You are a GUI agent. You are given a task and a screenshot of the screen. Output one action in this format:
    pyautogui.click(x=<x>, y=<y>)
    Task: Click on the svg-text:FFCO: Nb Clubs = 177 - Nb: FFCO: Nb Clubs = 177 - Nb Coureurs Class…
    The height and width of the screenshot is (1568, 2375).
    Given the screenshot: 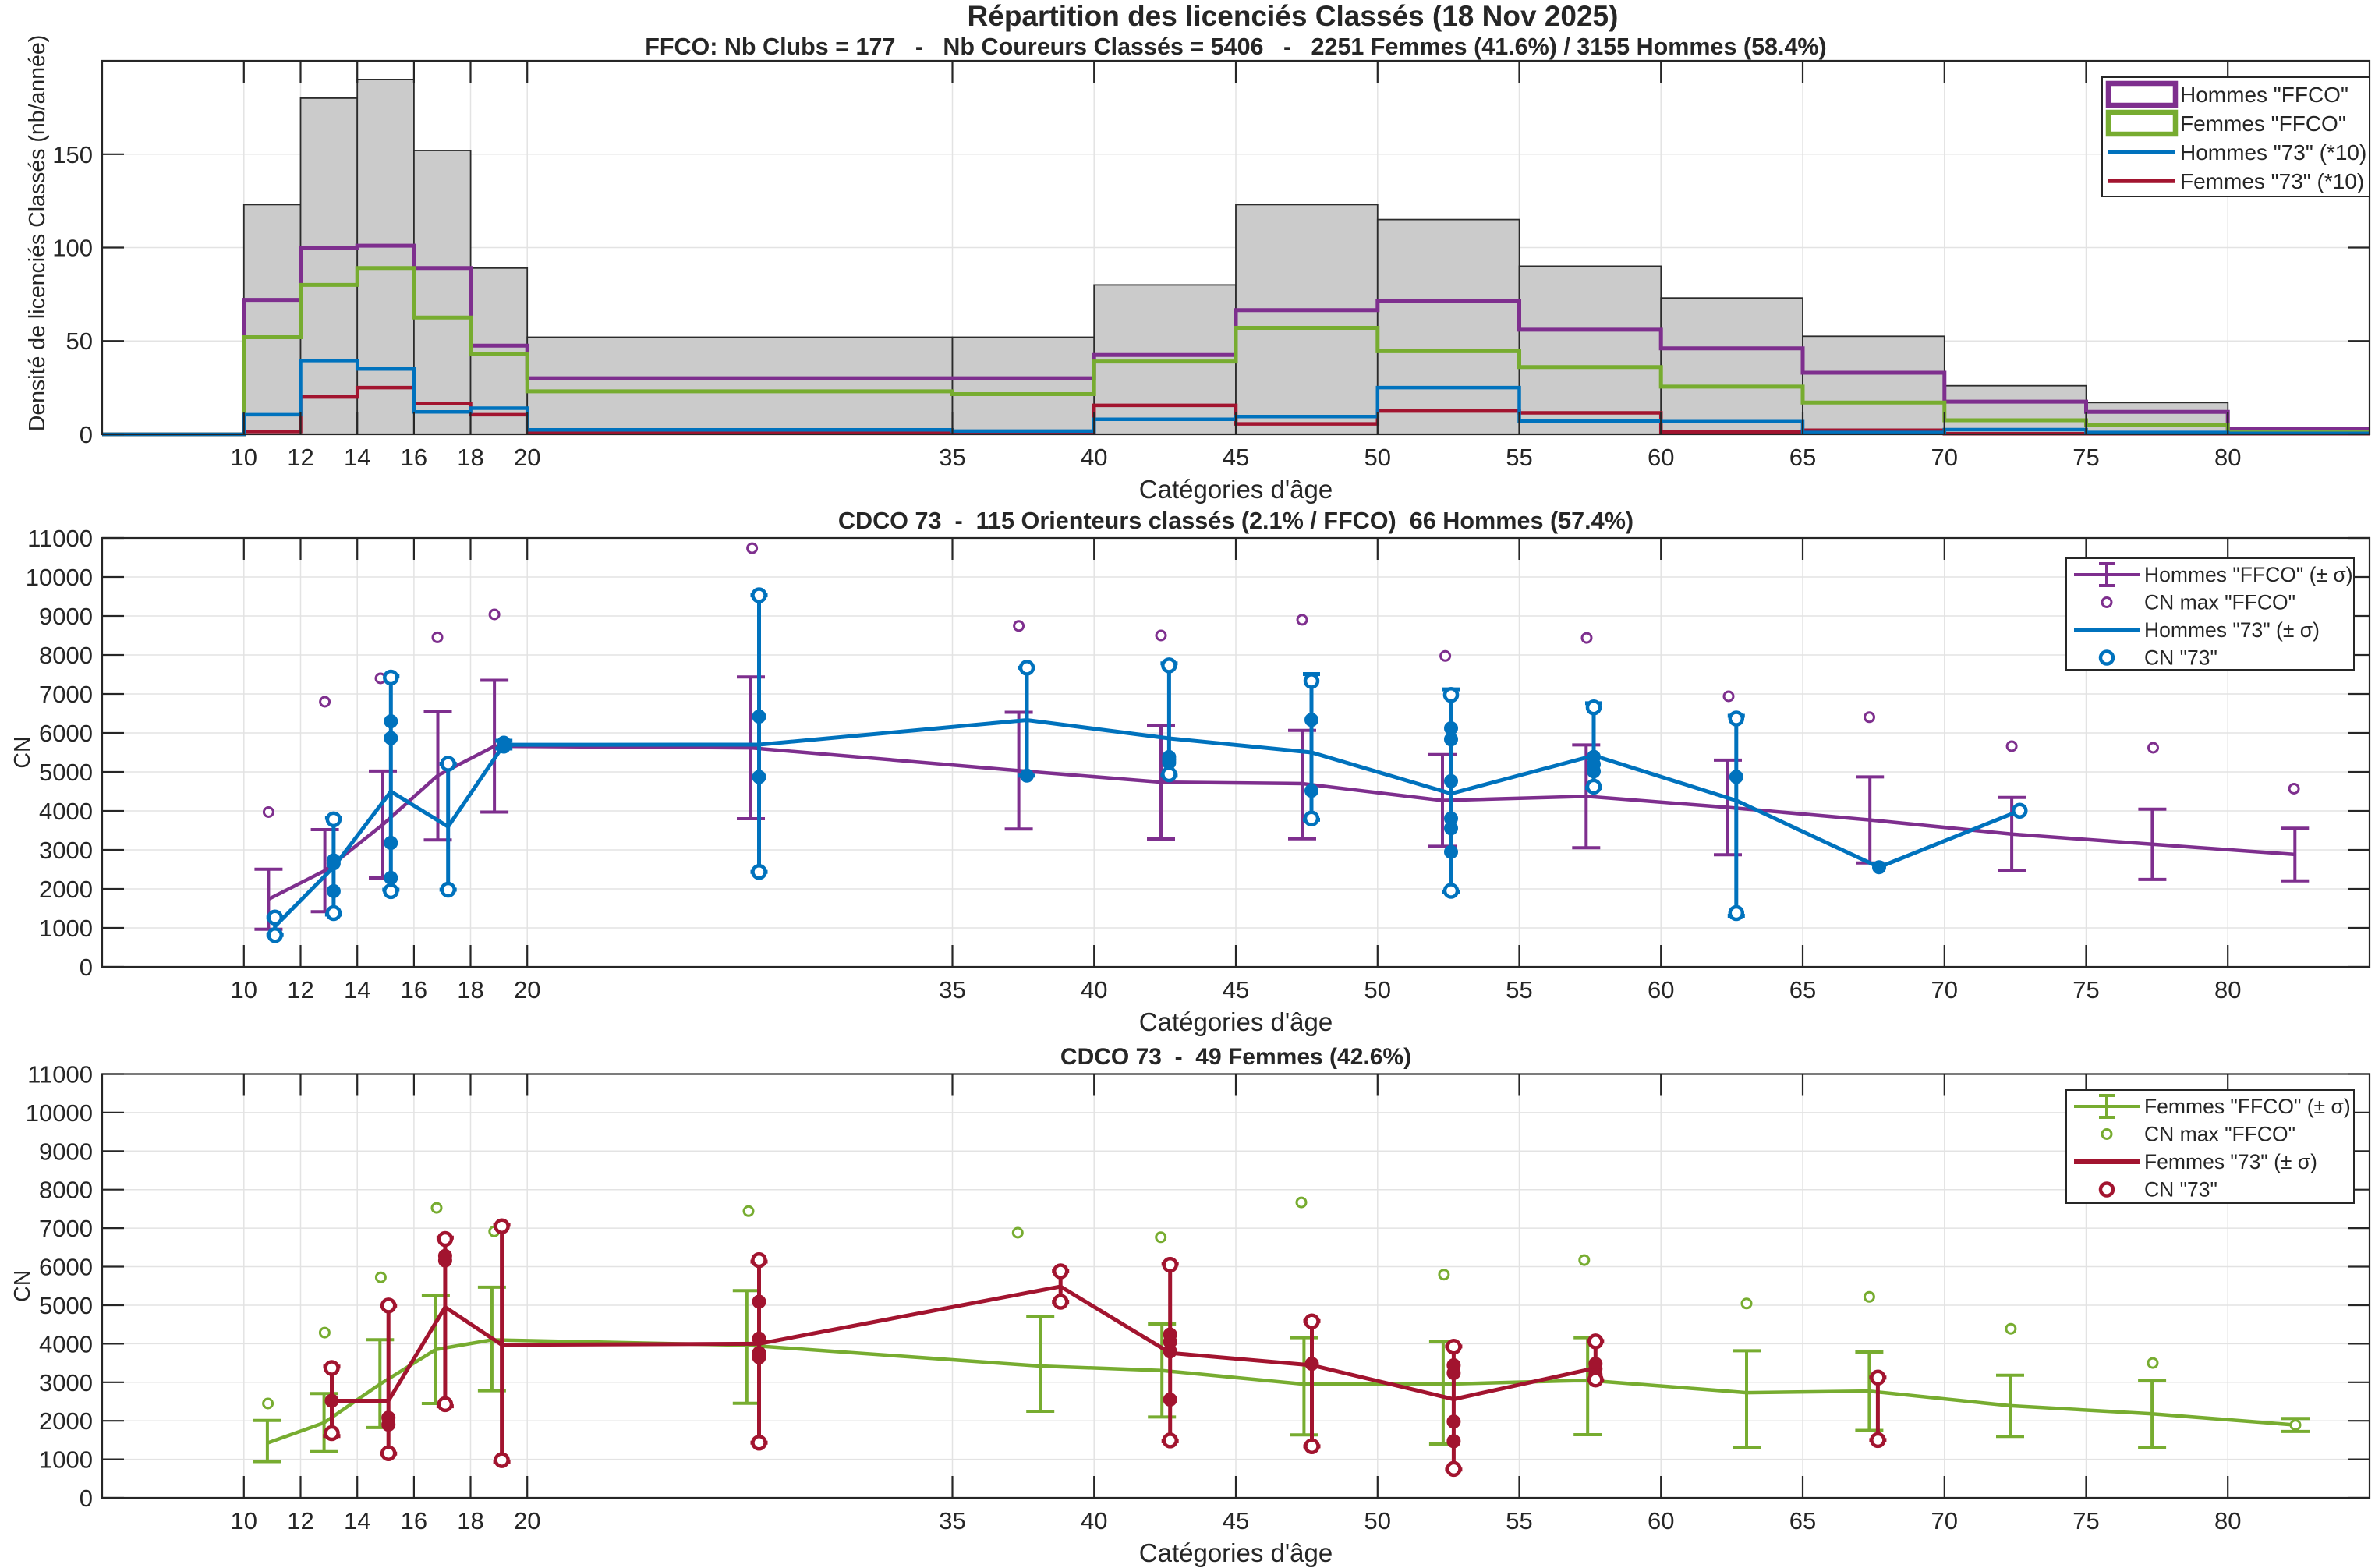 What is the action you would take?
    pyautogui.click(x=1235, y=47)
    